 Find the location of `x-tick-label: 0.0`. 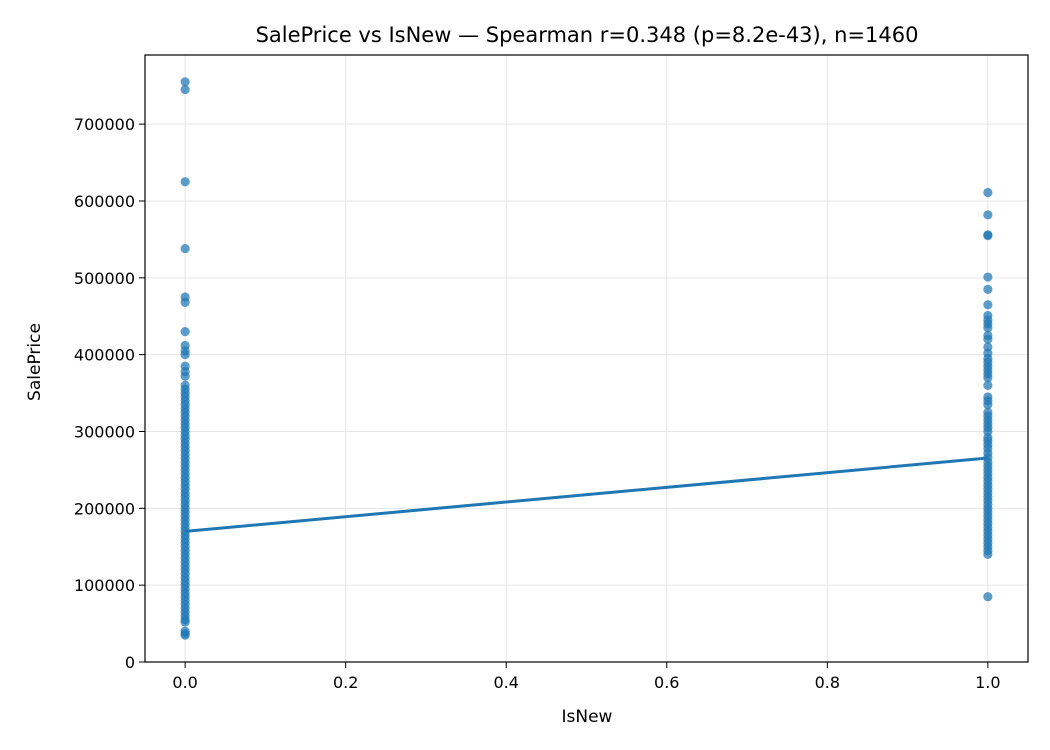

x-tick-label: 0.0 is located at coordinates (184, 682).